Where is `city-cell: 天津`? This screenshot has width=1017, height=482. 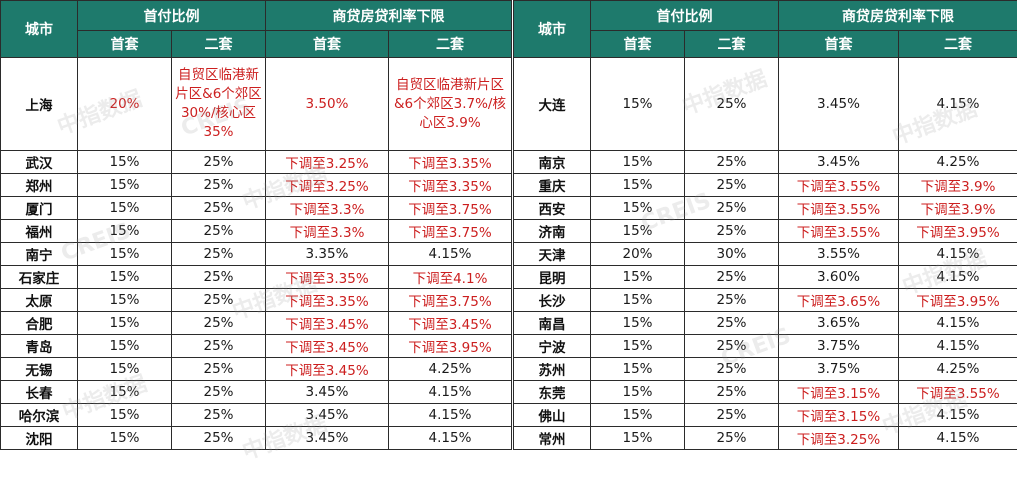 city-cell: 天津 is located at coordinates (552, 254).